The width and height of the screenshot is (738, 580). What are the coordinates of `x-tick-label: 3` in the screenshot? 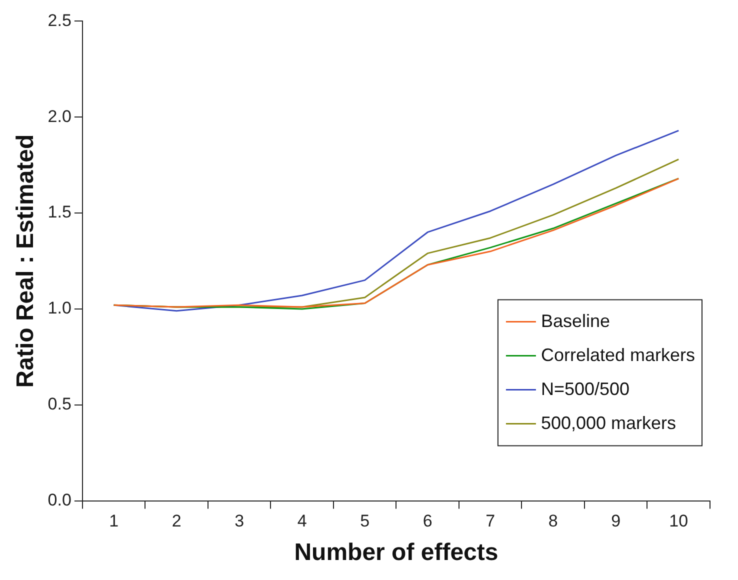 It's located at (239, 521).